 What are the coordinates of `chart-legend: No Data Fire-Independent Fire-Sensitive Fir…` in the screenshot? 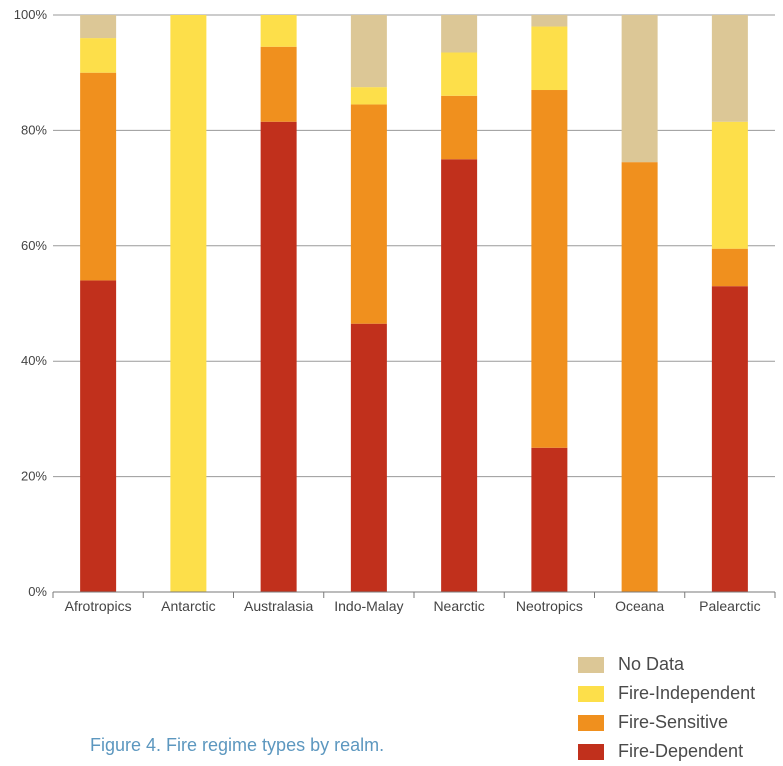 It's located at (666, 708).